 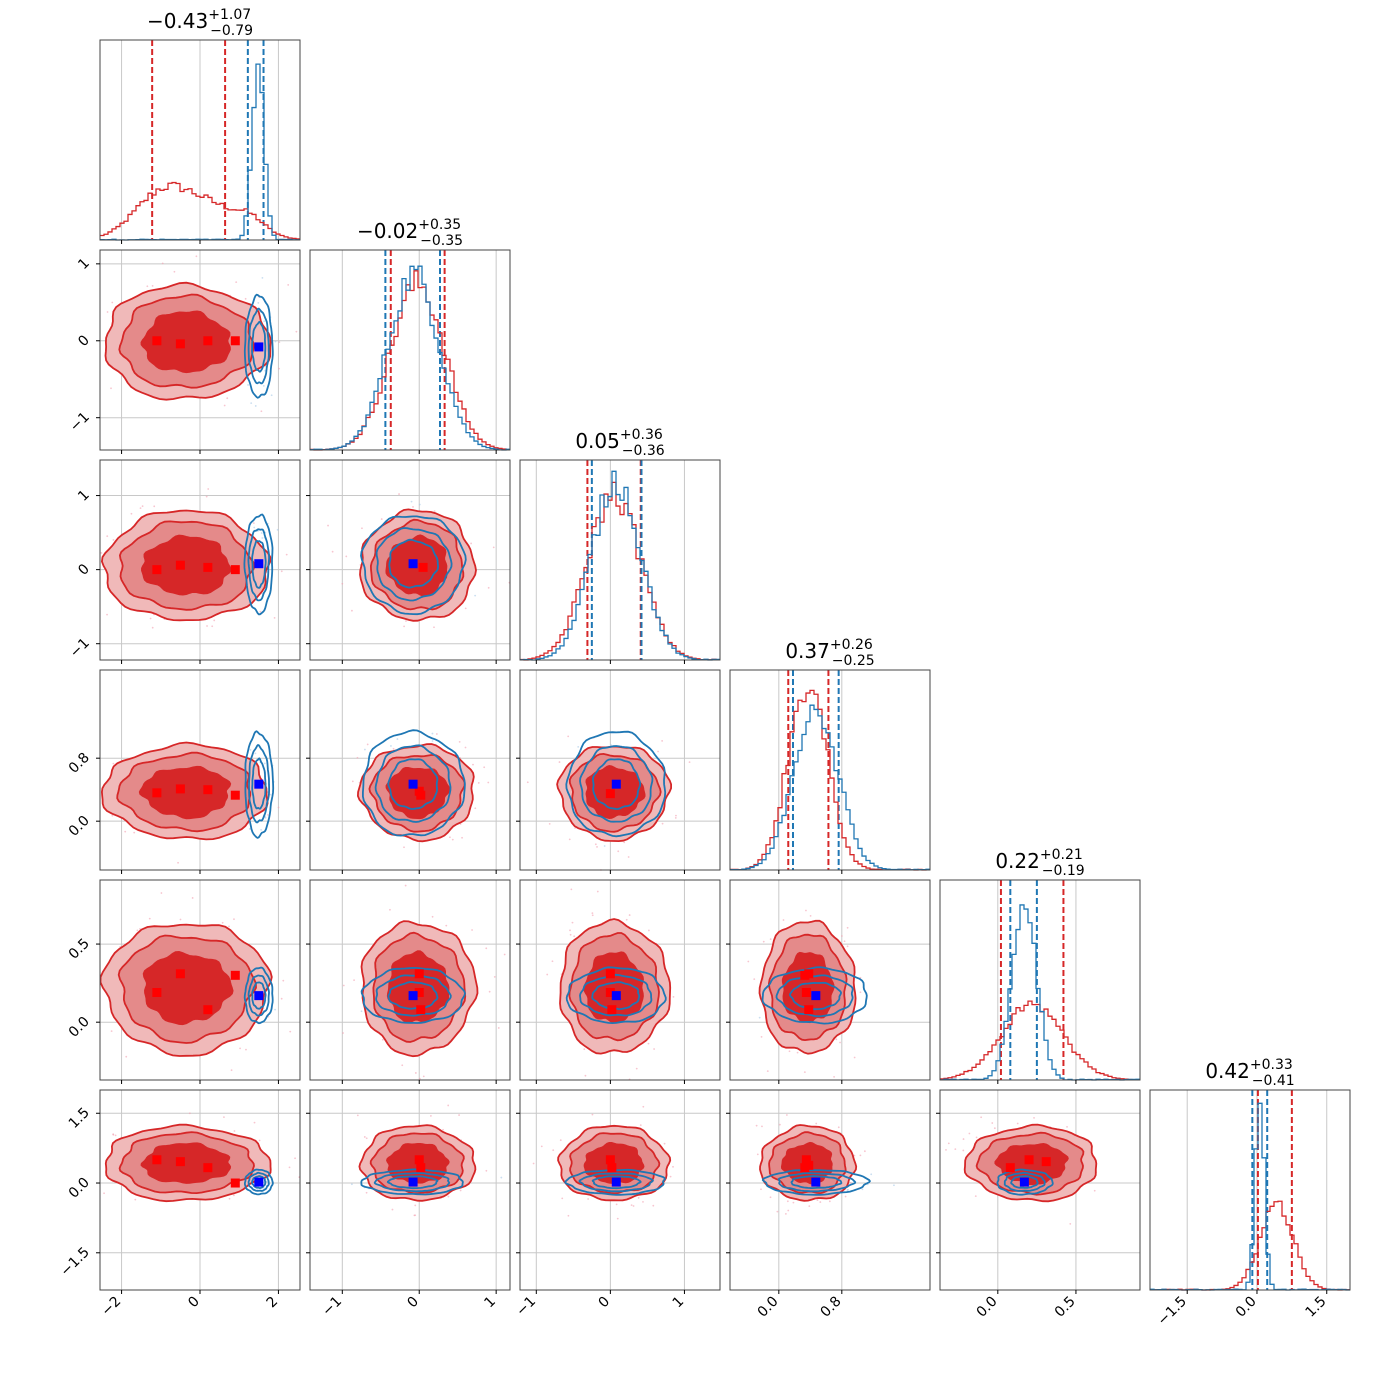 What do you see at coordinates (79, 1027) in the screenshot?
I see `y-tick-label: 0.0` at bounding box center [79, 1027].